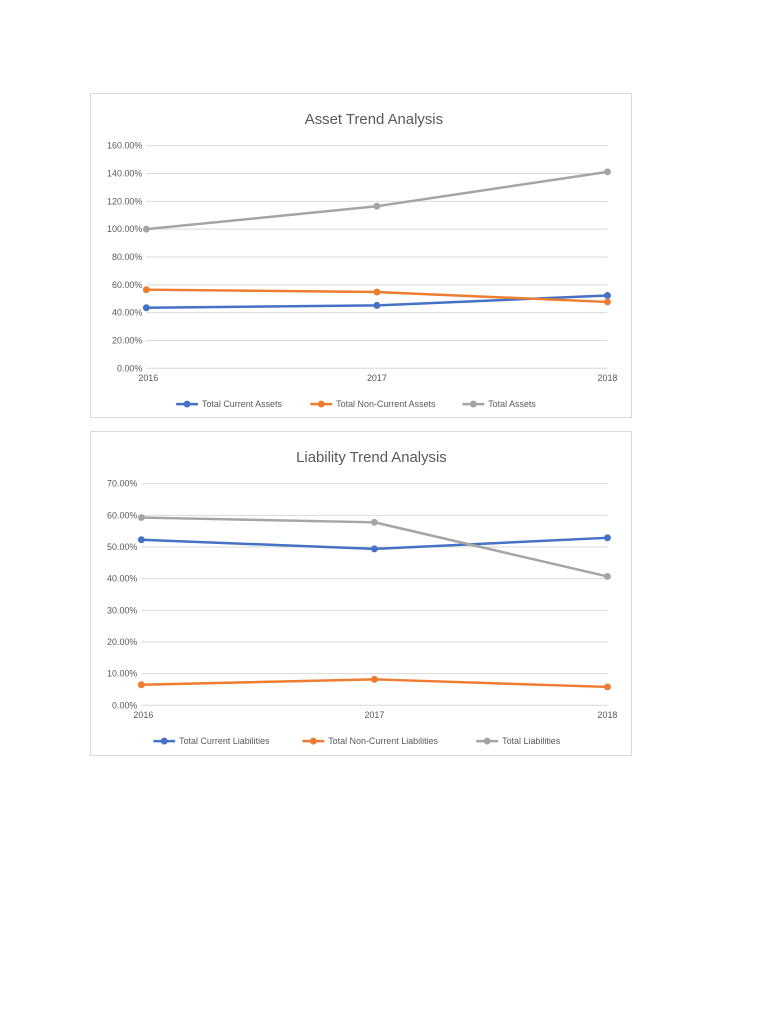 This screenshot has width=768, height=1024. What do you see at coordinates (371, 458) in the screenshot?
I see `chart-title: Liability Trend Analysis` at bounding box center [371, 458].